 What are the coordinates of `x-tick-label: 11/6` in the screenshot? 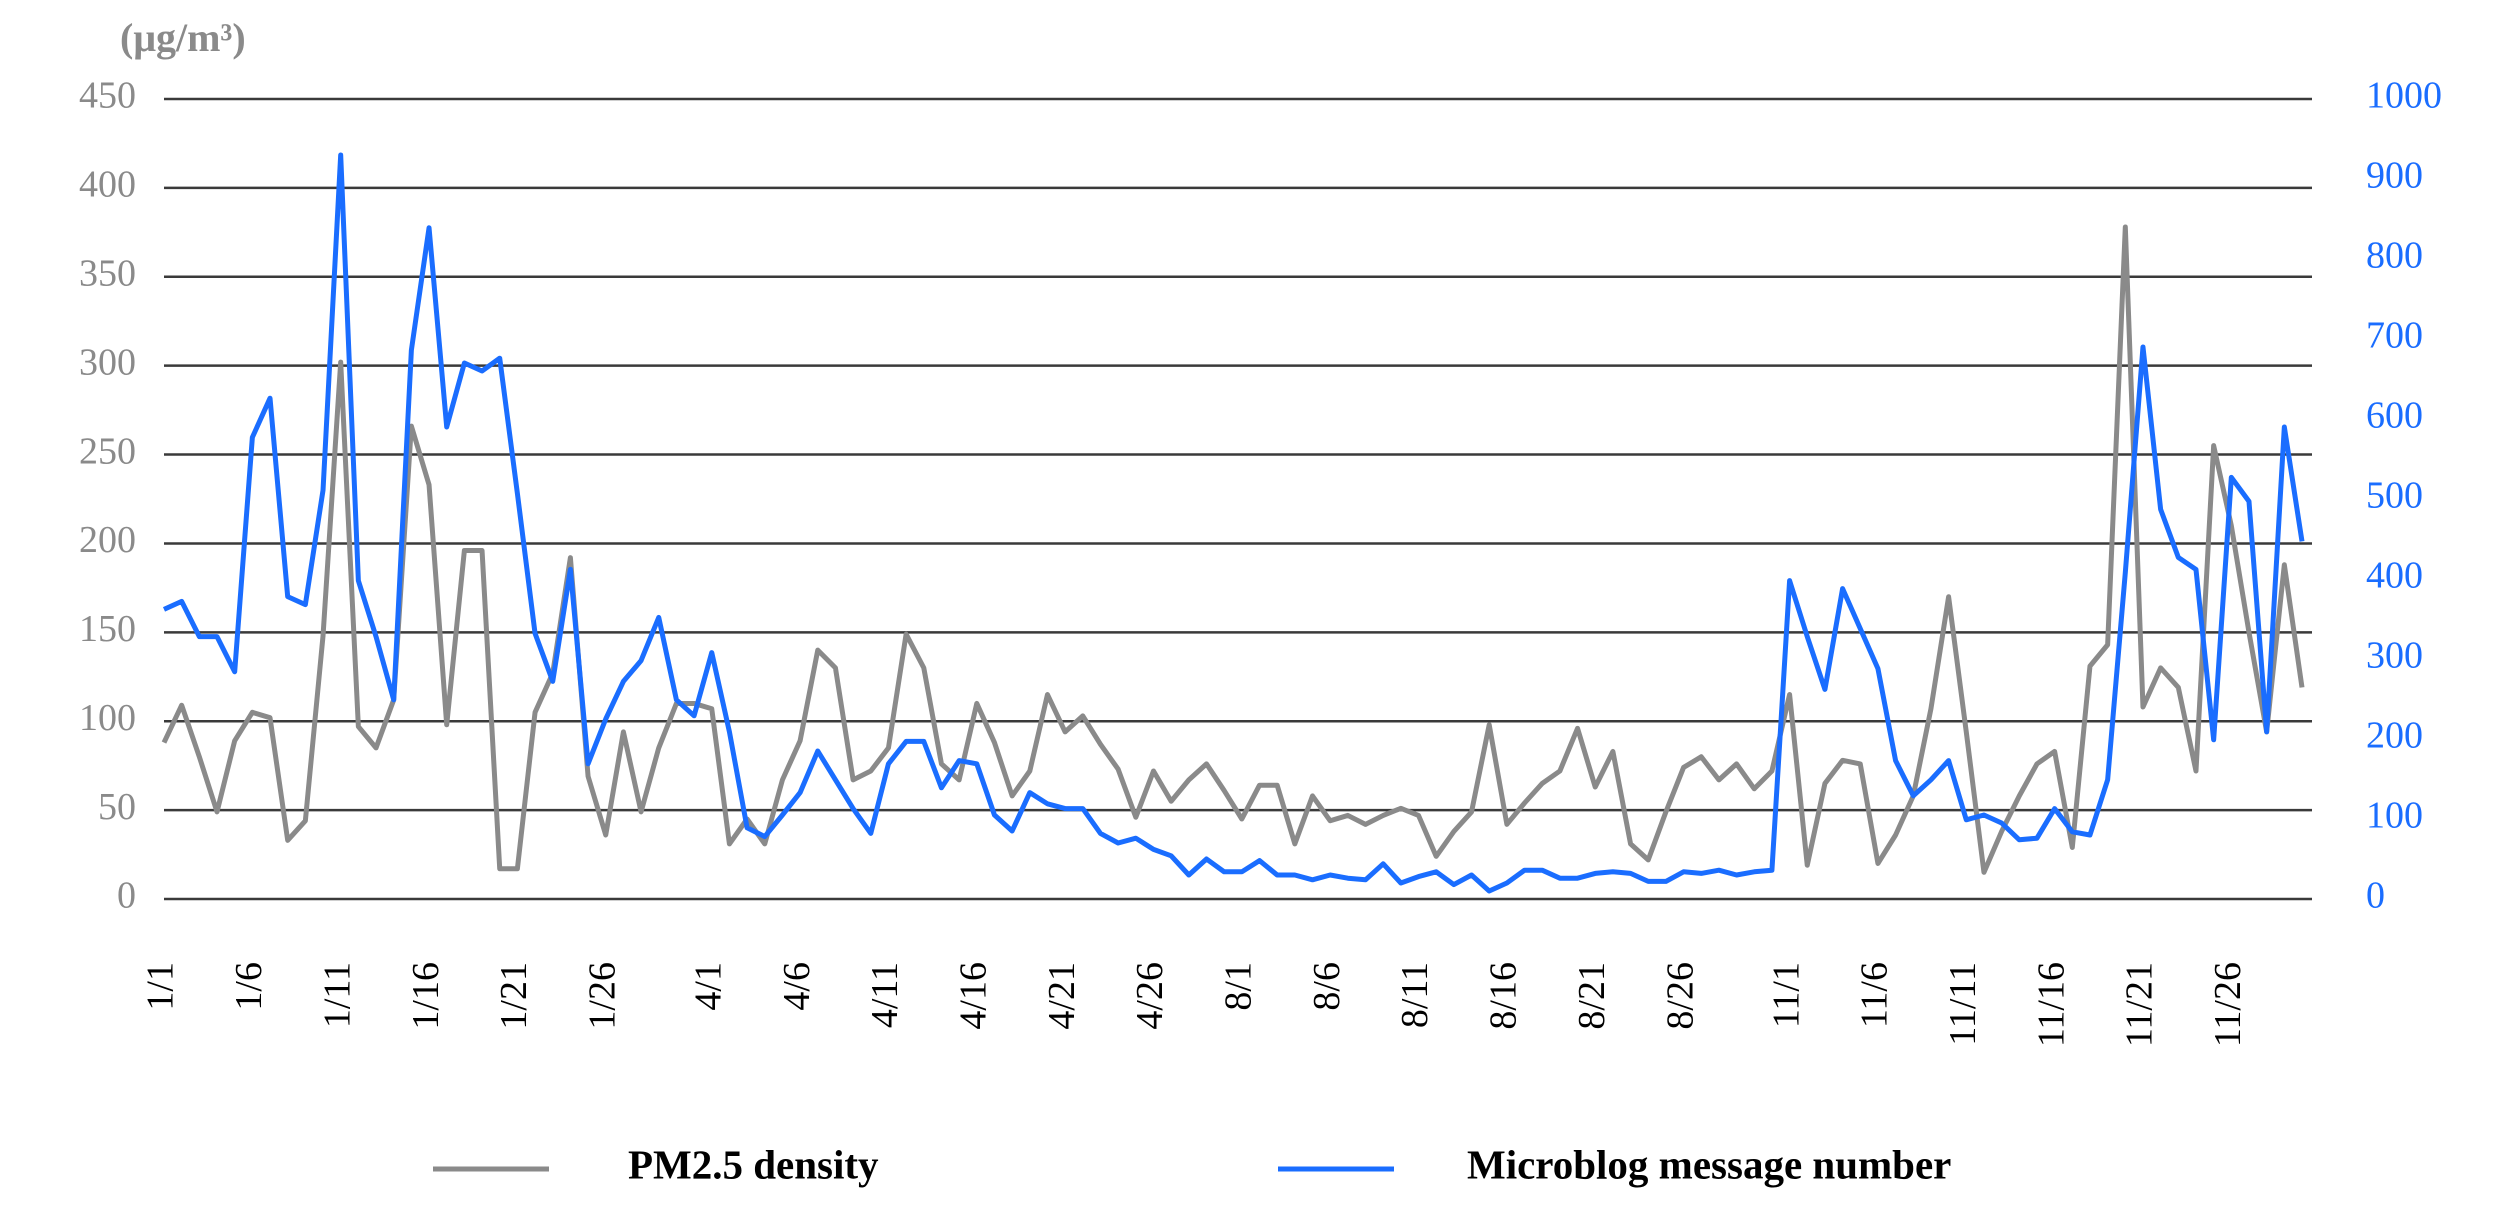 It's located at (1875, 995).